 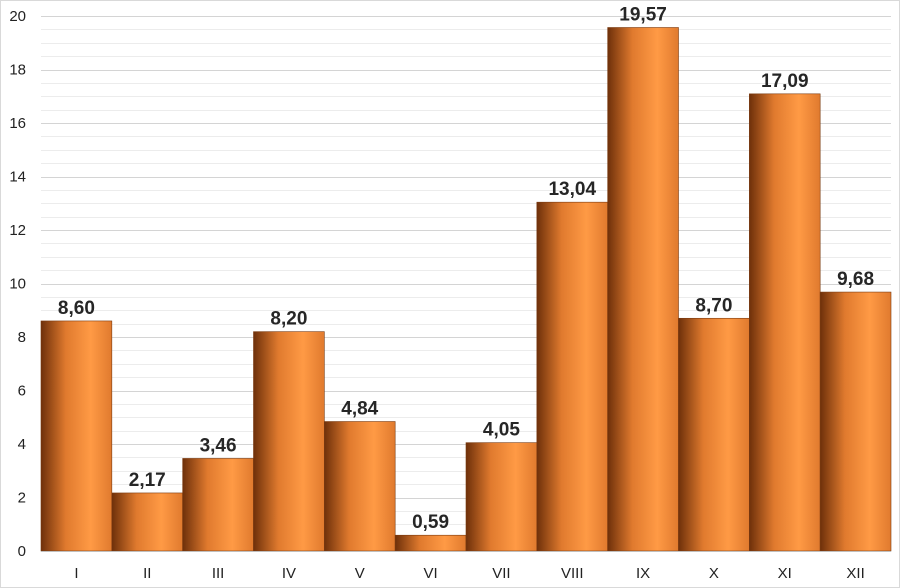 I want to click on y-tick-label: 6, so click(x=22, y=391).